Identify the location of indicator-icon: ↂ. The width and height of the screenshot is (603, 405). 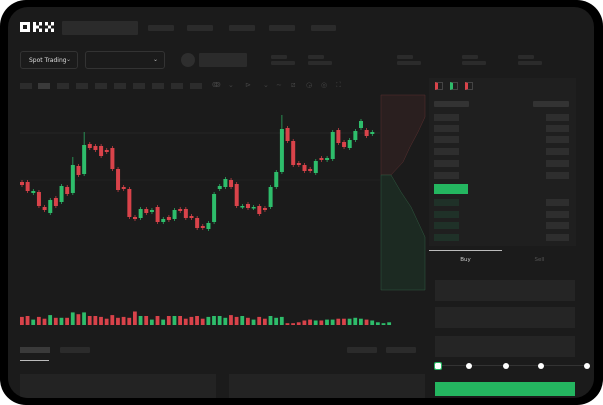
(216, 85).